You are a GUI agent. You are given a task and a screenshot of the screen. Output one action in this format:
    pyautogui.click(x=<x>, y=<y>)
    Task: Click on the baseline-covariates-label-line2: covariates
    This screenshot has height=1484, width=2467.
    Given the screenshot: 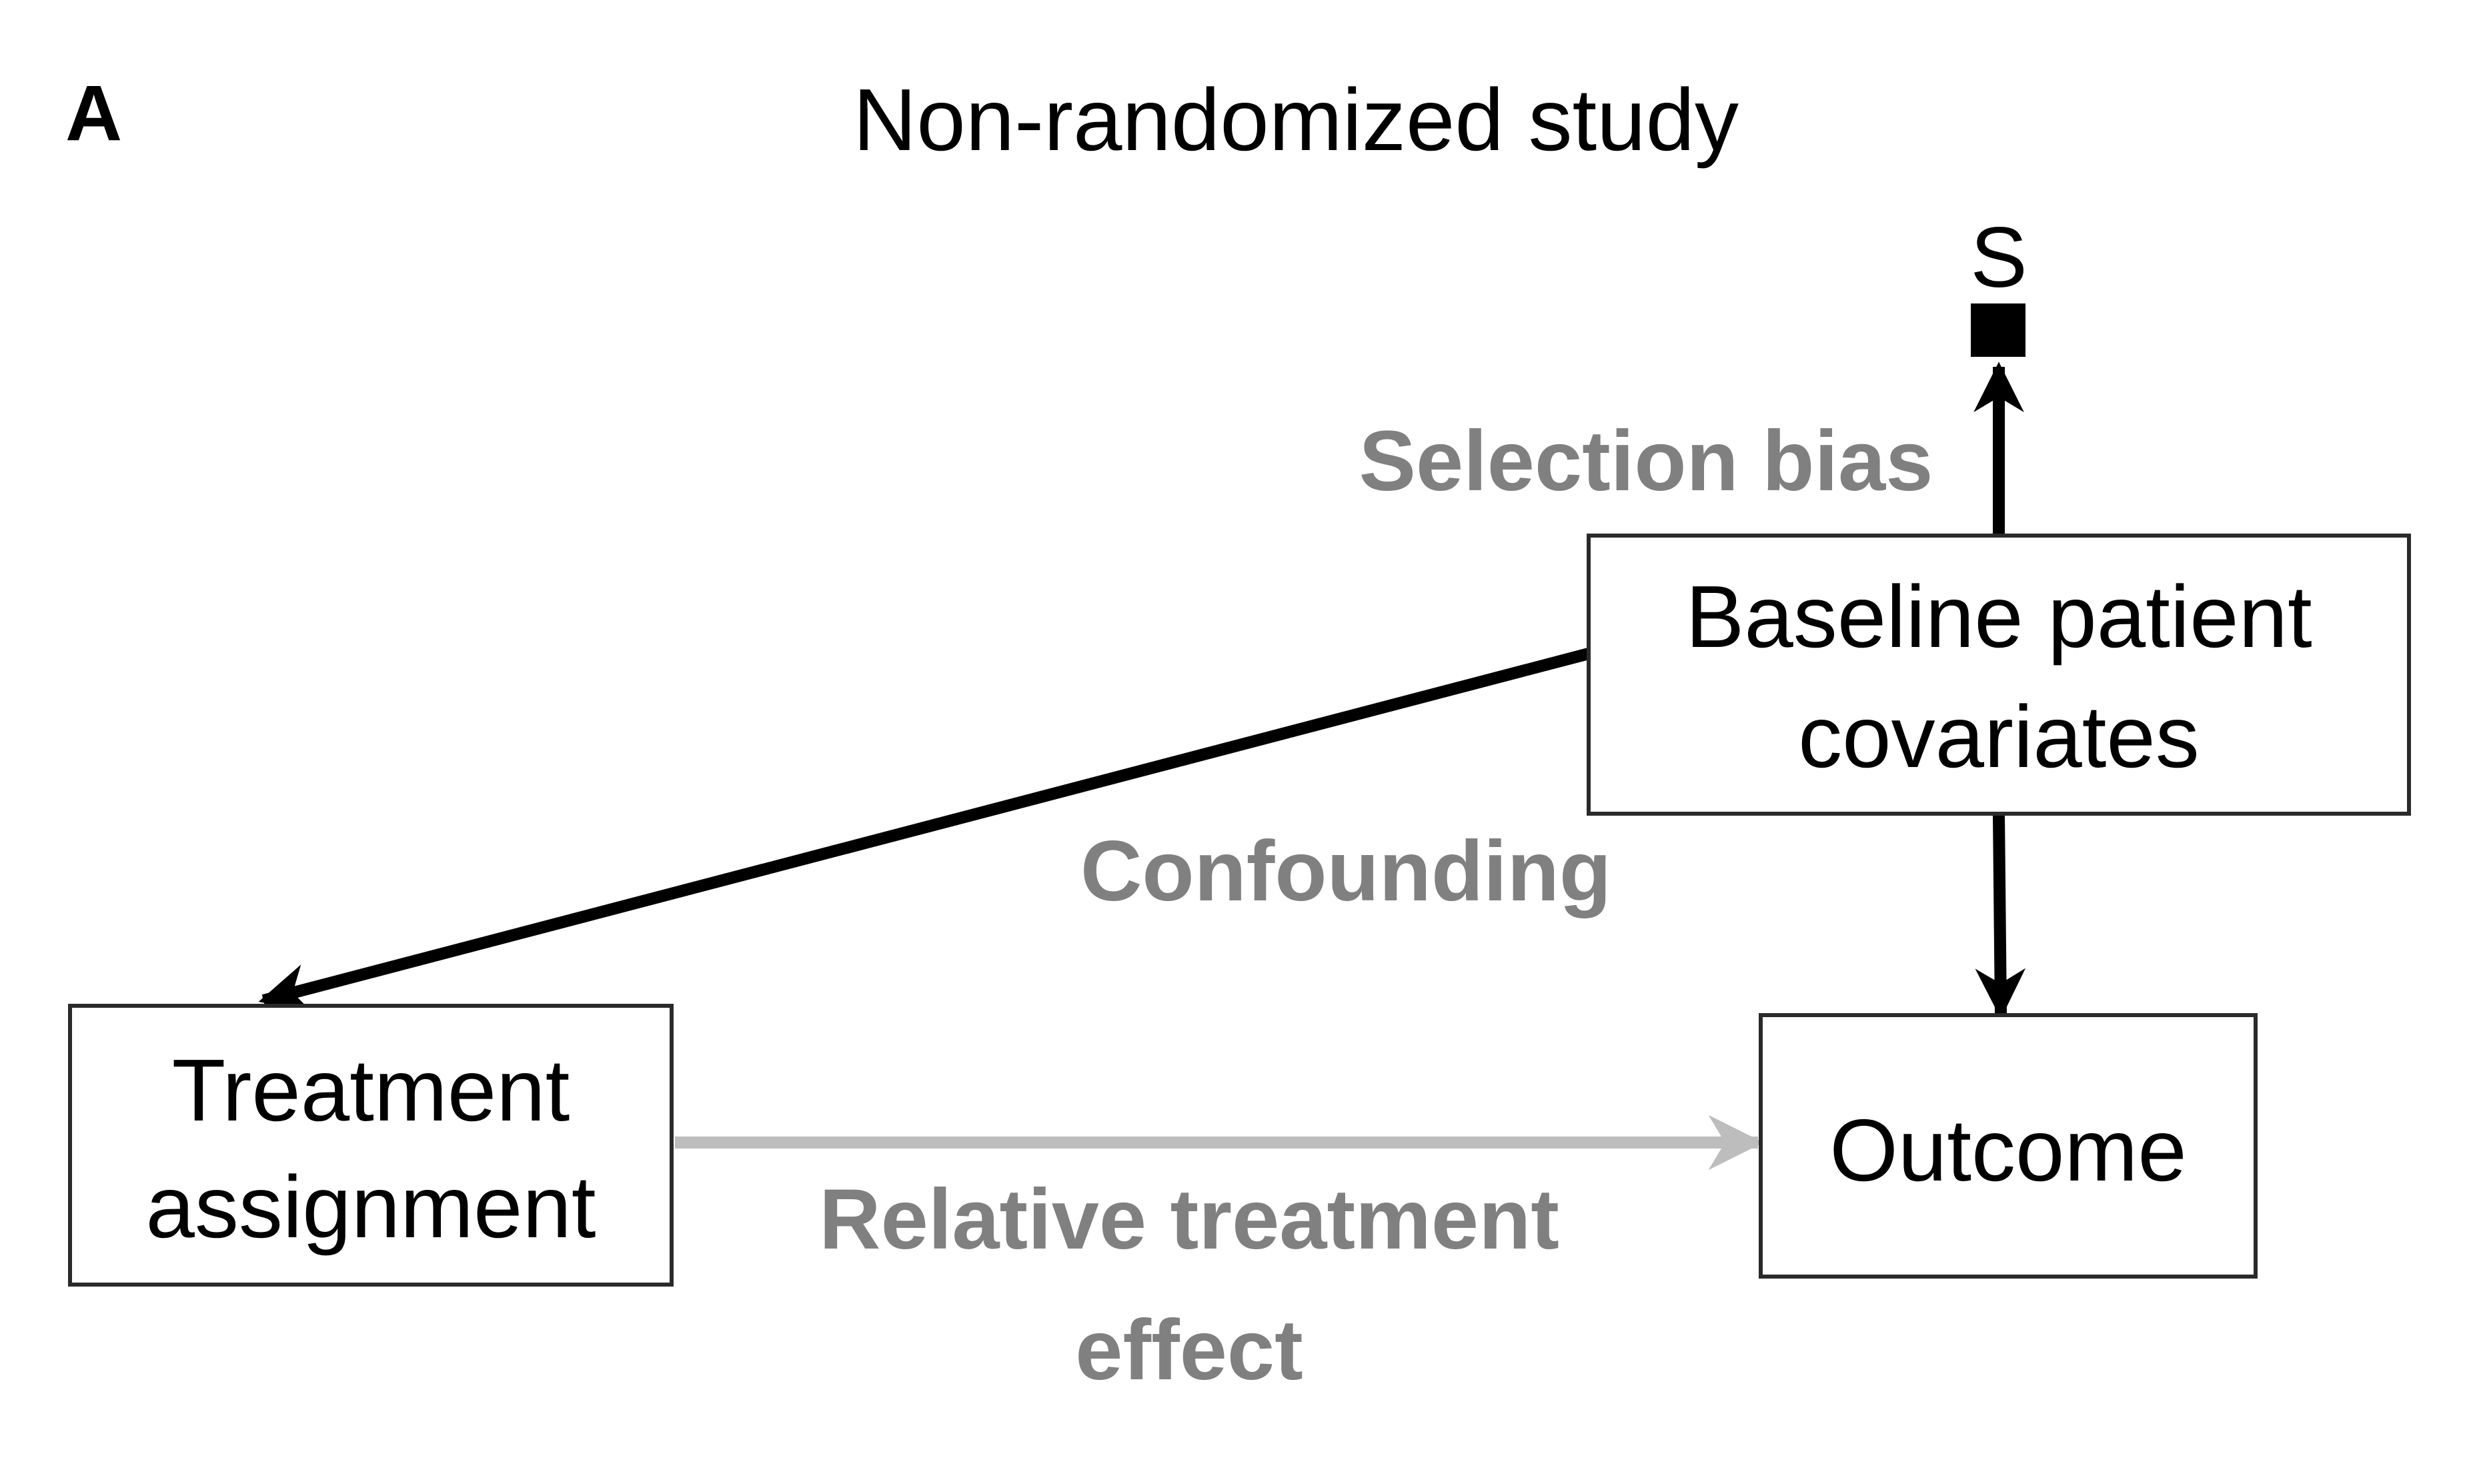 What is the action you would take?
    pyautogui.click(x=1999, y=737)
    